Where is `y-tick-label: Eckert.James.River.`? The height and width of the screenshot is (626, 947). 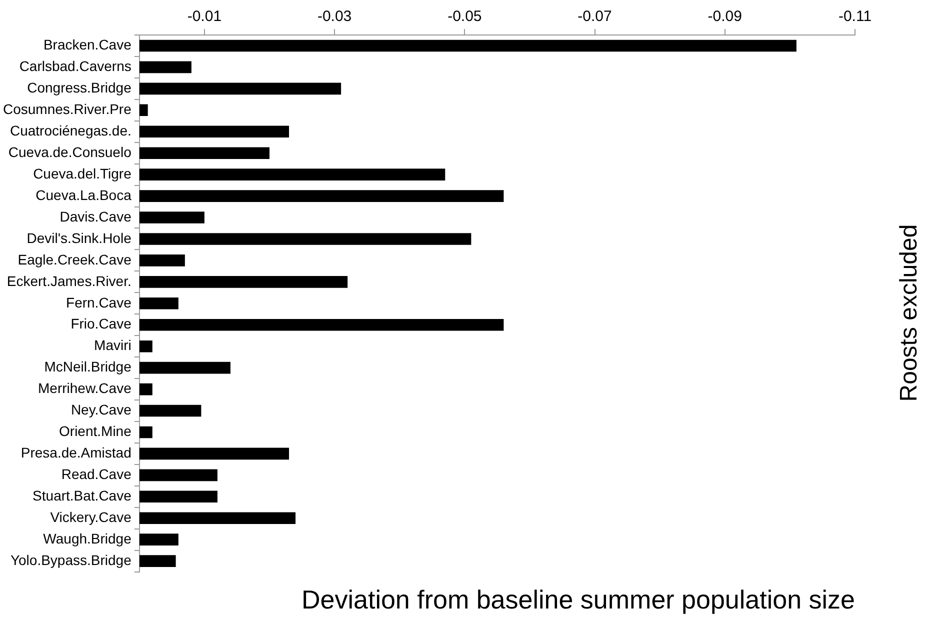
y-tick-label: Eckert.James.River. is located at coordinates (69, 280).